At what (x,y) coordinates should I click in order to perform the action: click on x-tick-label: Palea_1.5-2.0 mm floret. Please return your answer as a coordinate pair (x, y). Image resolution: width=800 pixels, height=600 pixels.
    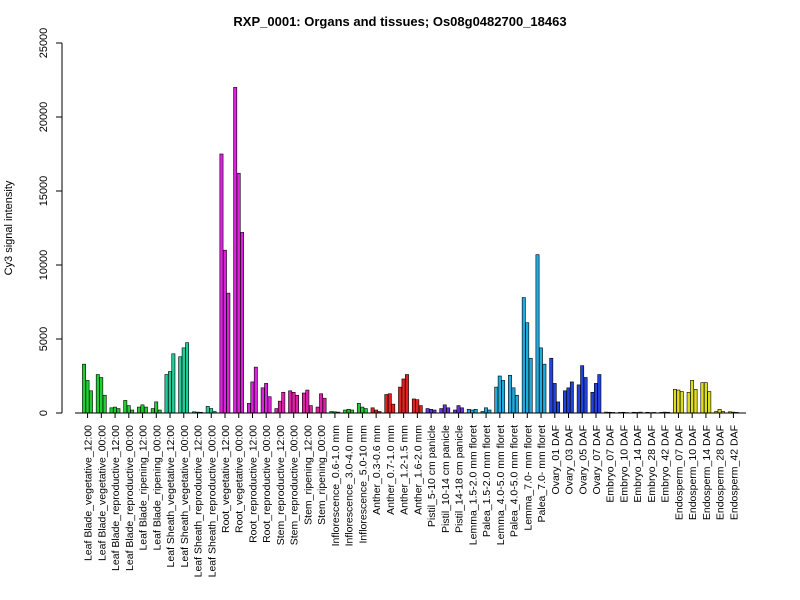
    Looking at the image, I should click on (487, 481).